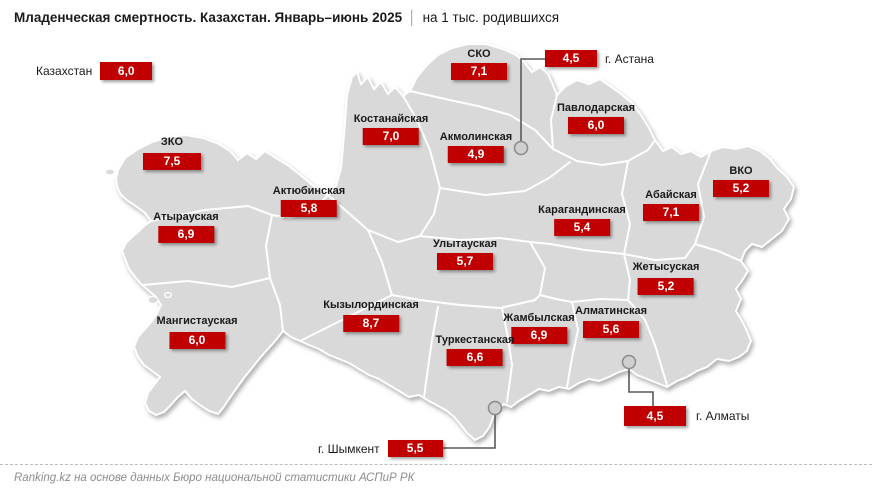  I want to click on region-atyrauskaya: Атырауская 6,9, so click(186, 227).